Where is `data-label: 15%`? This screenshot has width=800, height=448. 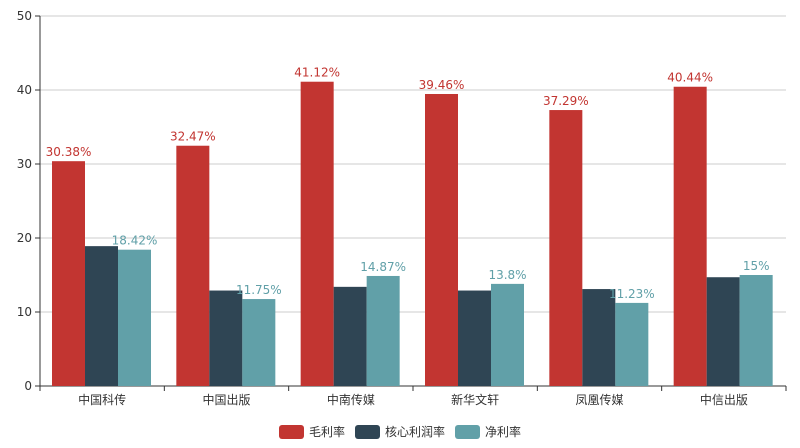
data-label: 15% is located at coordinates (756, 266).